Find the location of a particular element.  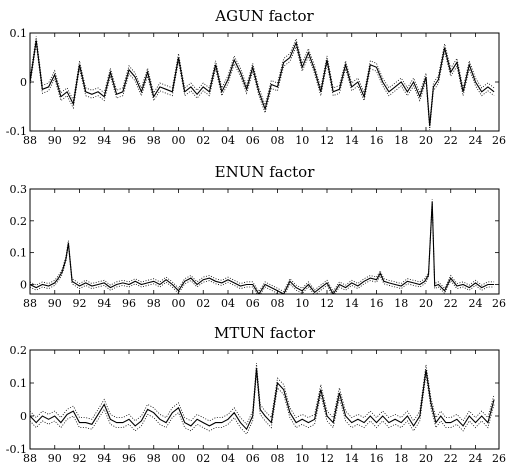

series-line is located at coordinates (262, 399).